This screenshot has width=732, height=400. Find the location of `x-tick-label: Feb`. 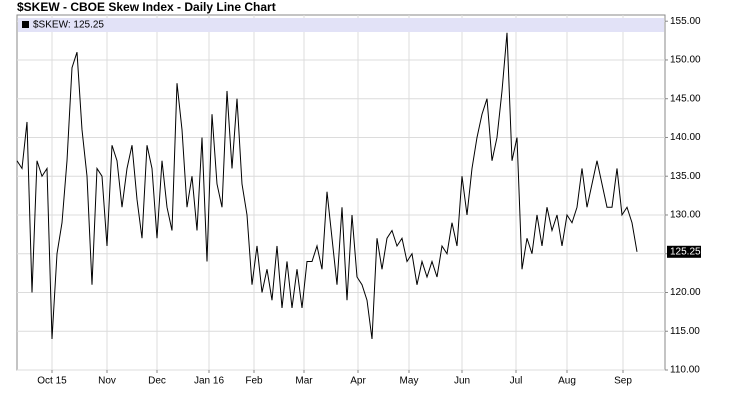

x-tick-label: Feb is located at coordinates (254, 381).